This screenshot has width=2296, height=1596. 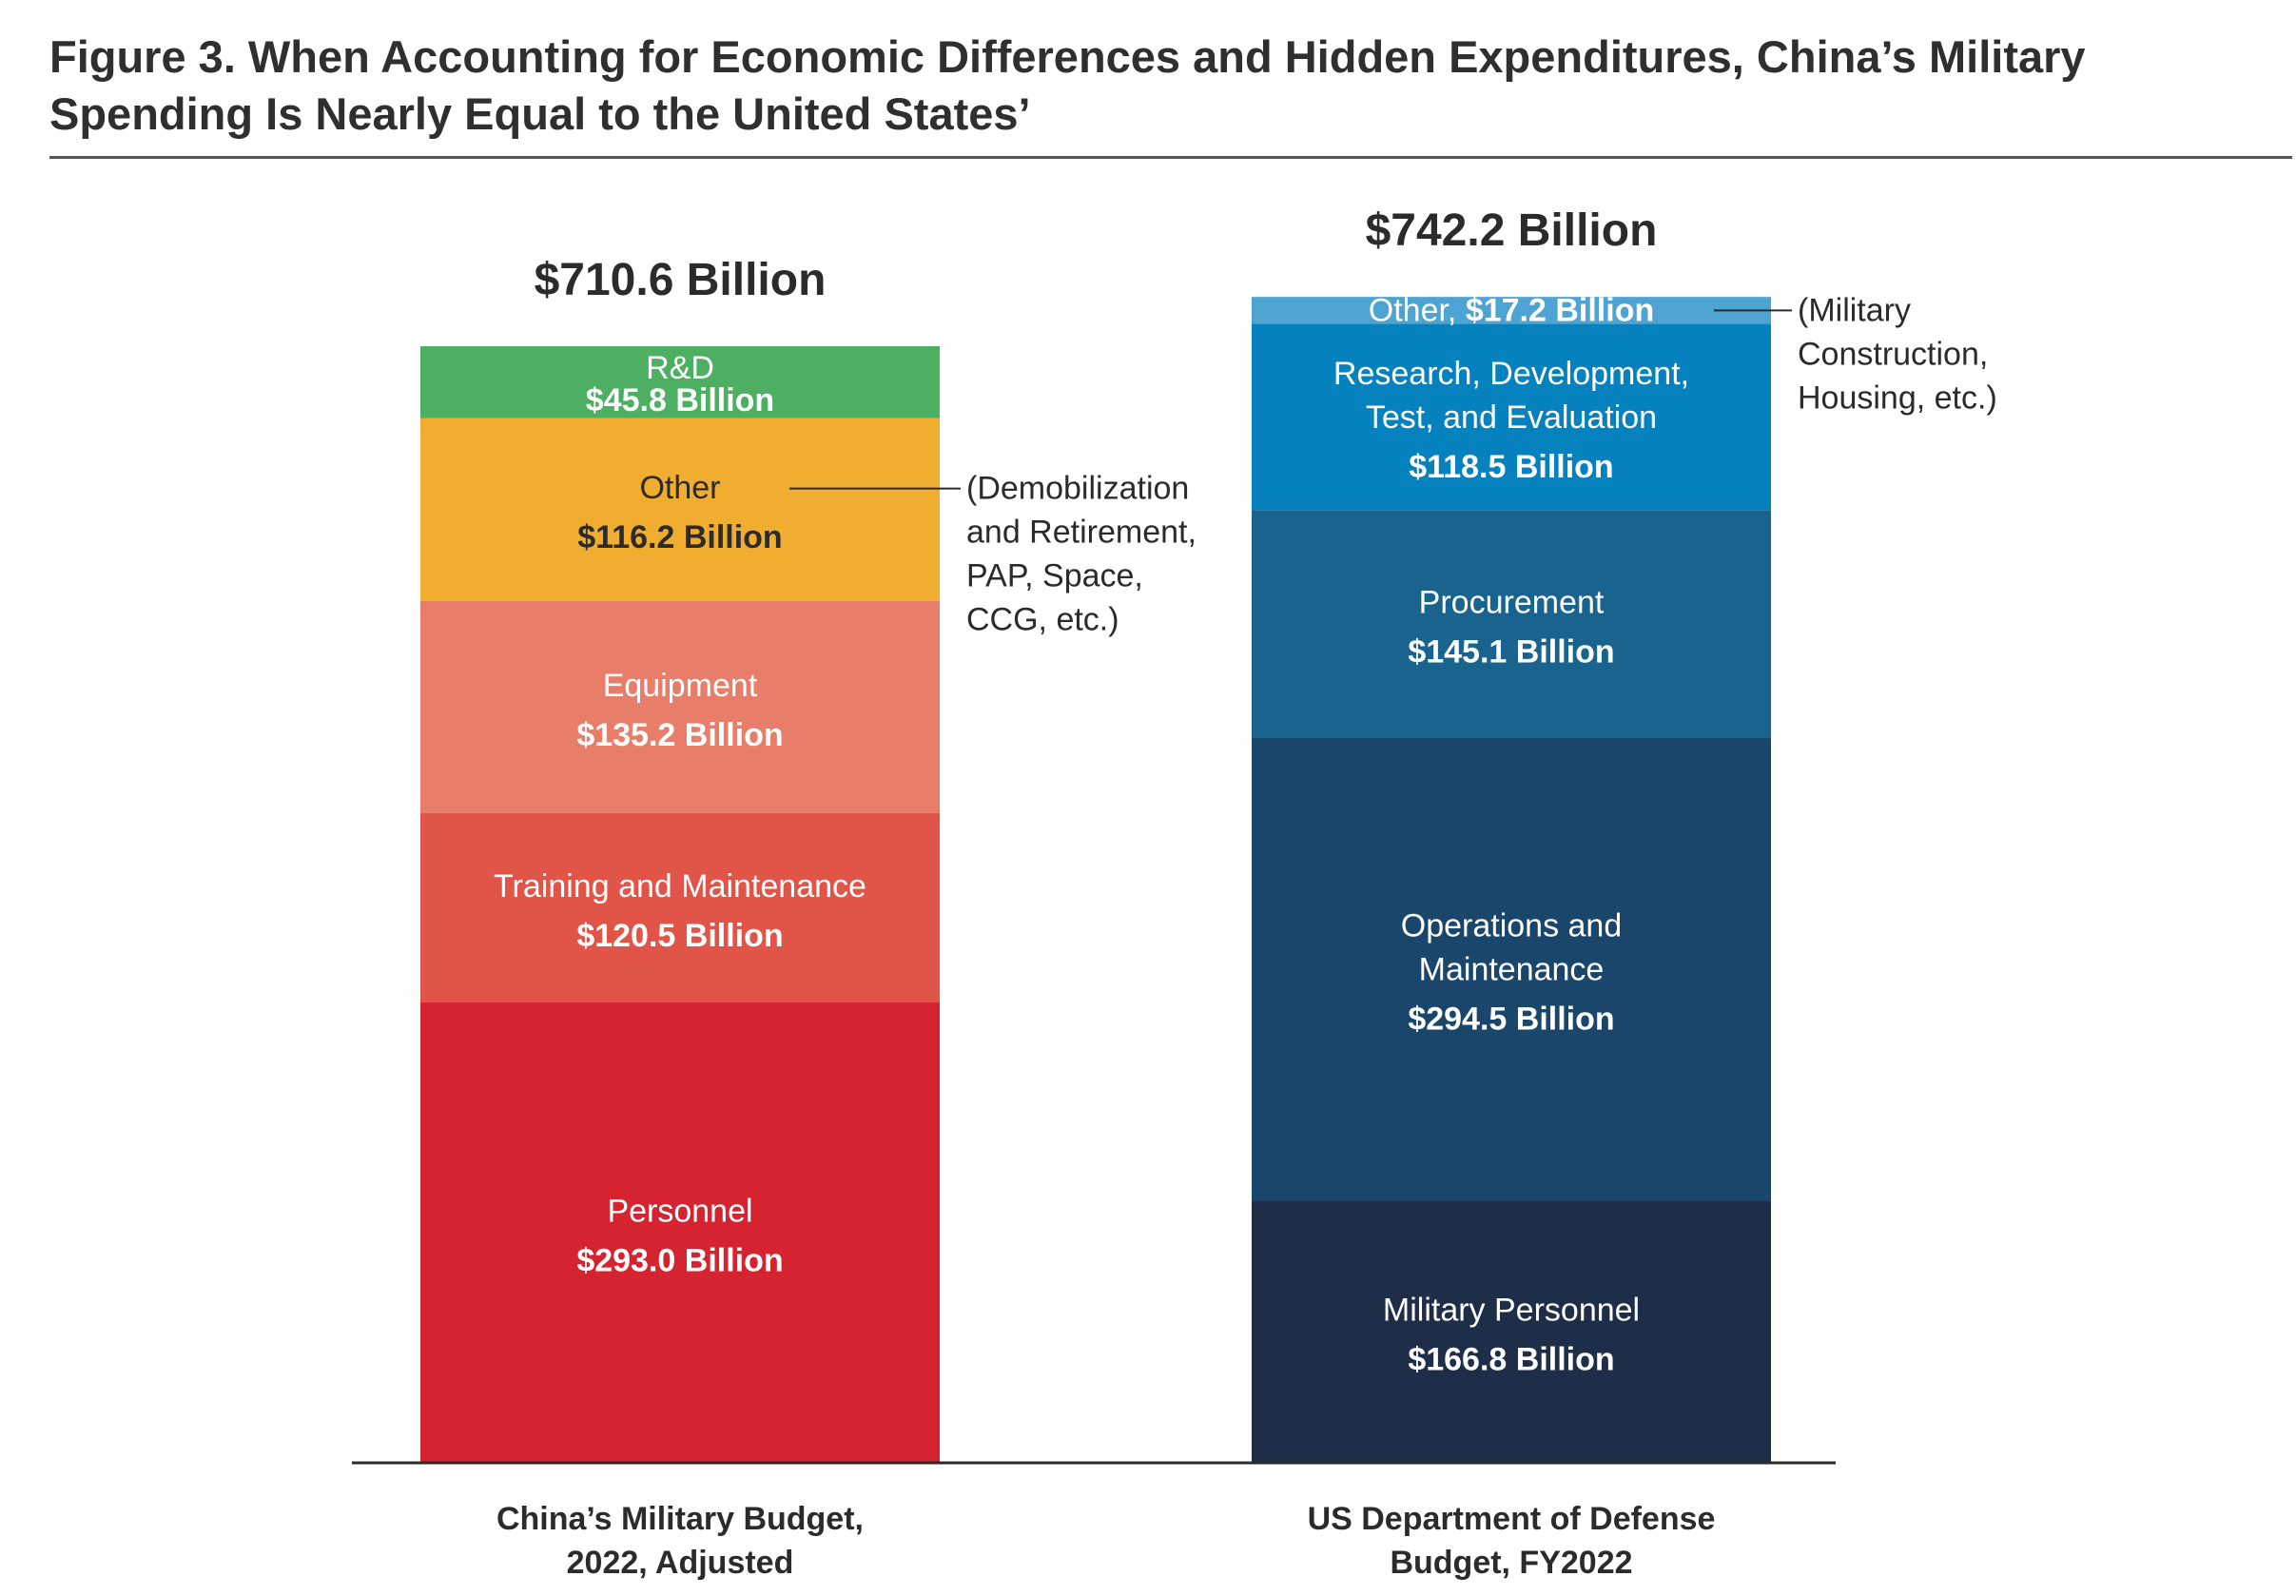 What do you see at coordinates (679, 936) in the screenshot?
I see `segment-value: $120.5 Billion` at bounding box center [679, 936].